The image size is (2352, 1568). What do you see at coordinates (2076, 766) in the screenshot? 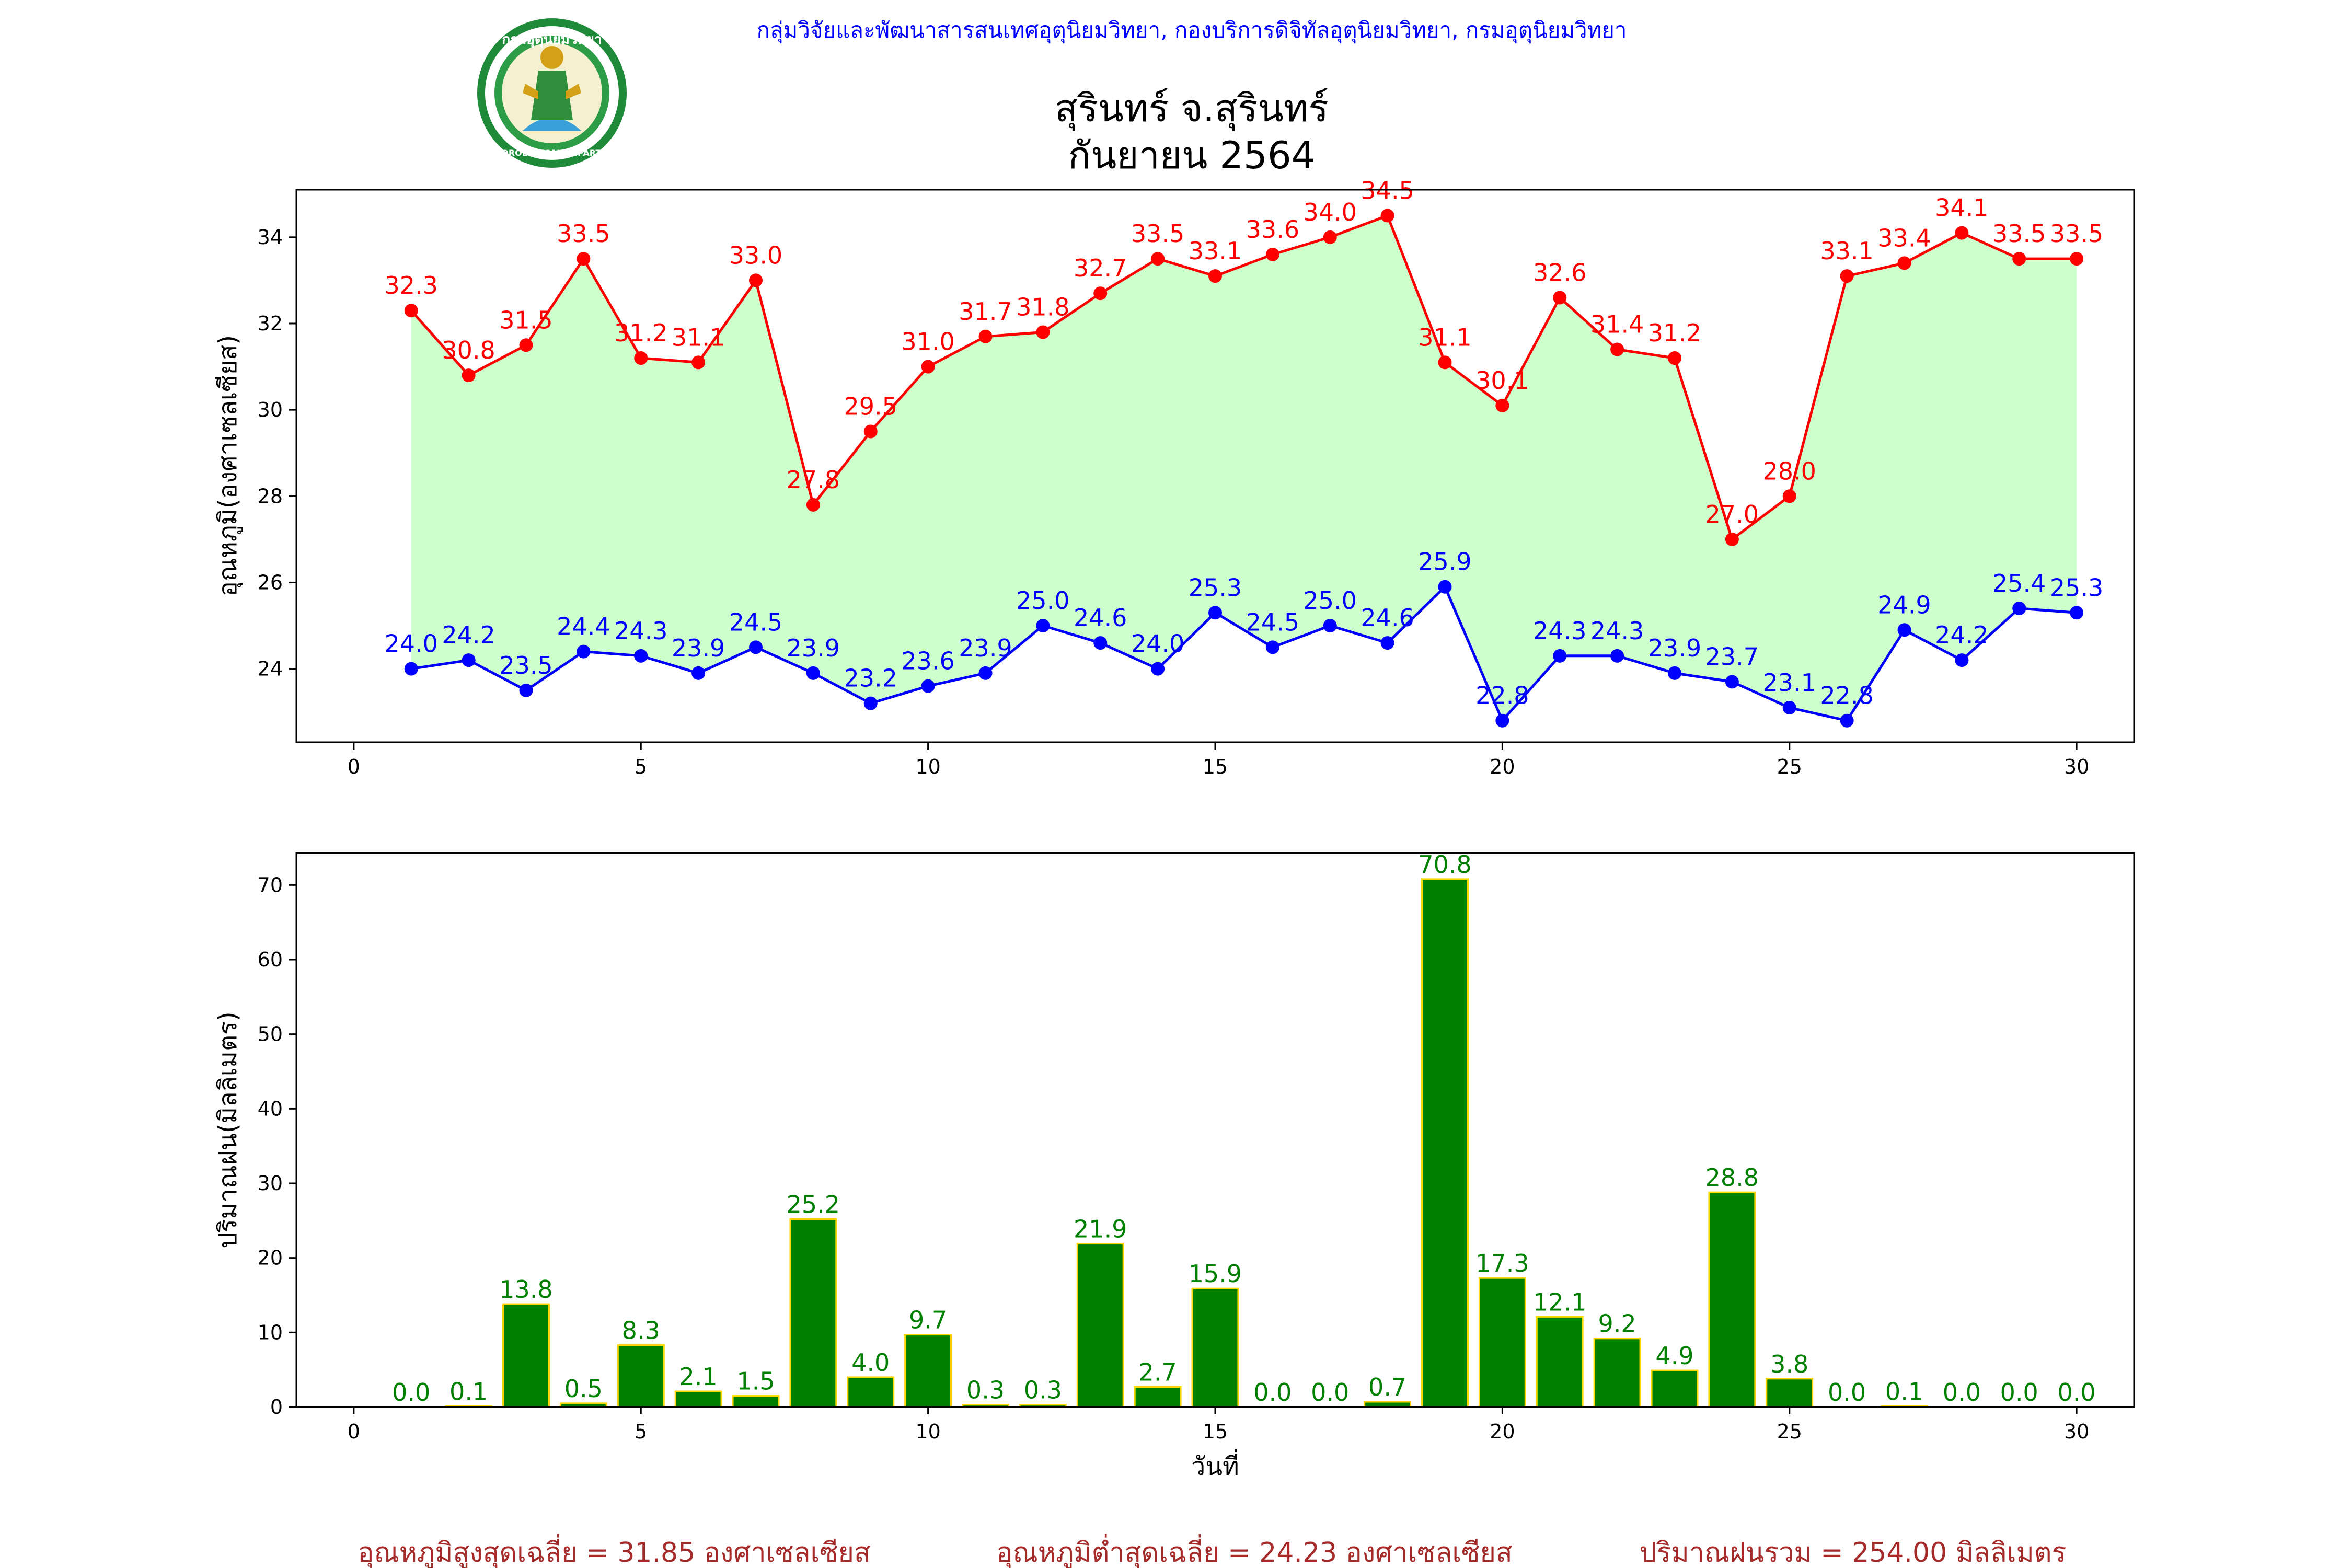
I see `temperature-x-tick-label: 30` at bounding box center [2076, 766].